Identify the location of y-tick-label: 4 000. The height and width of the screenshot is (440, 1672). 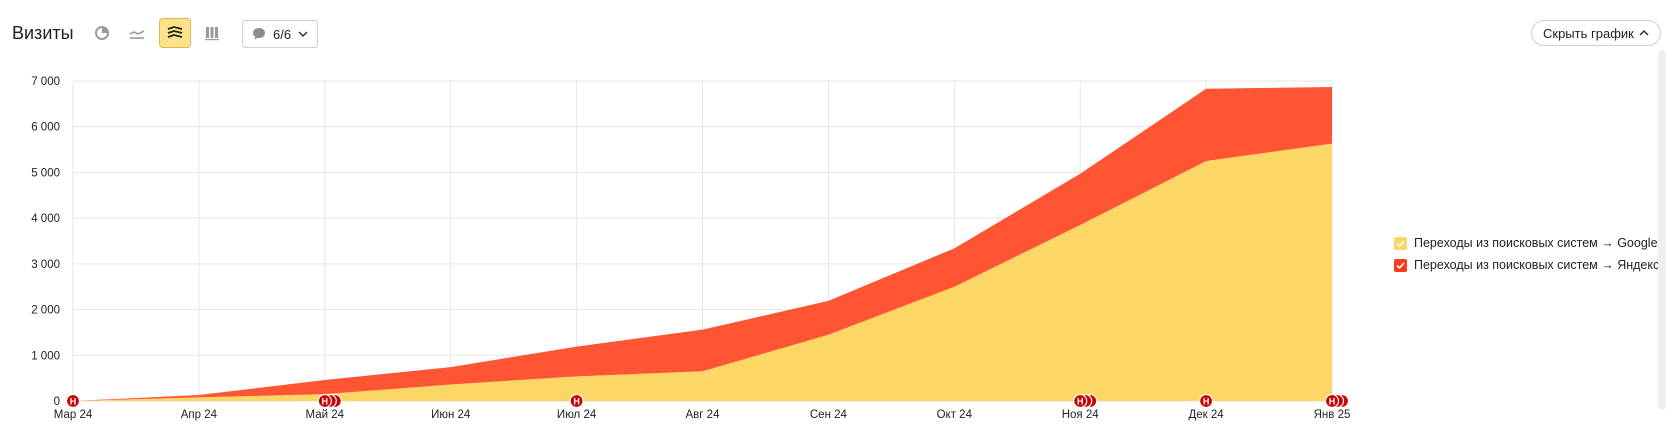
(45, 219).